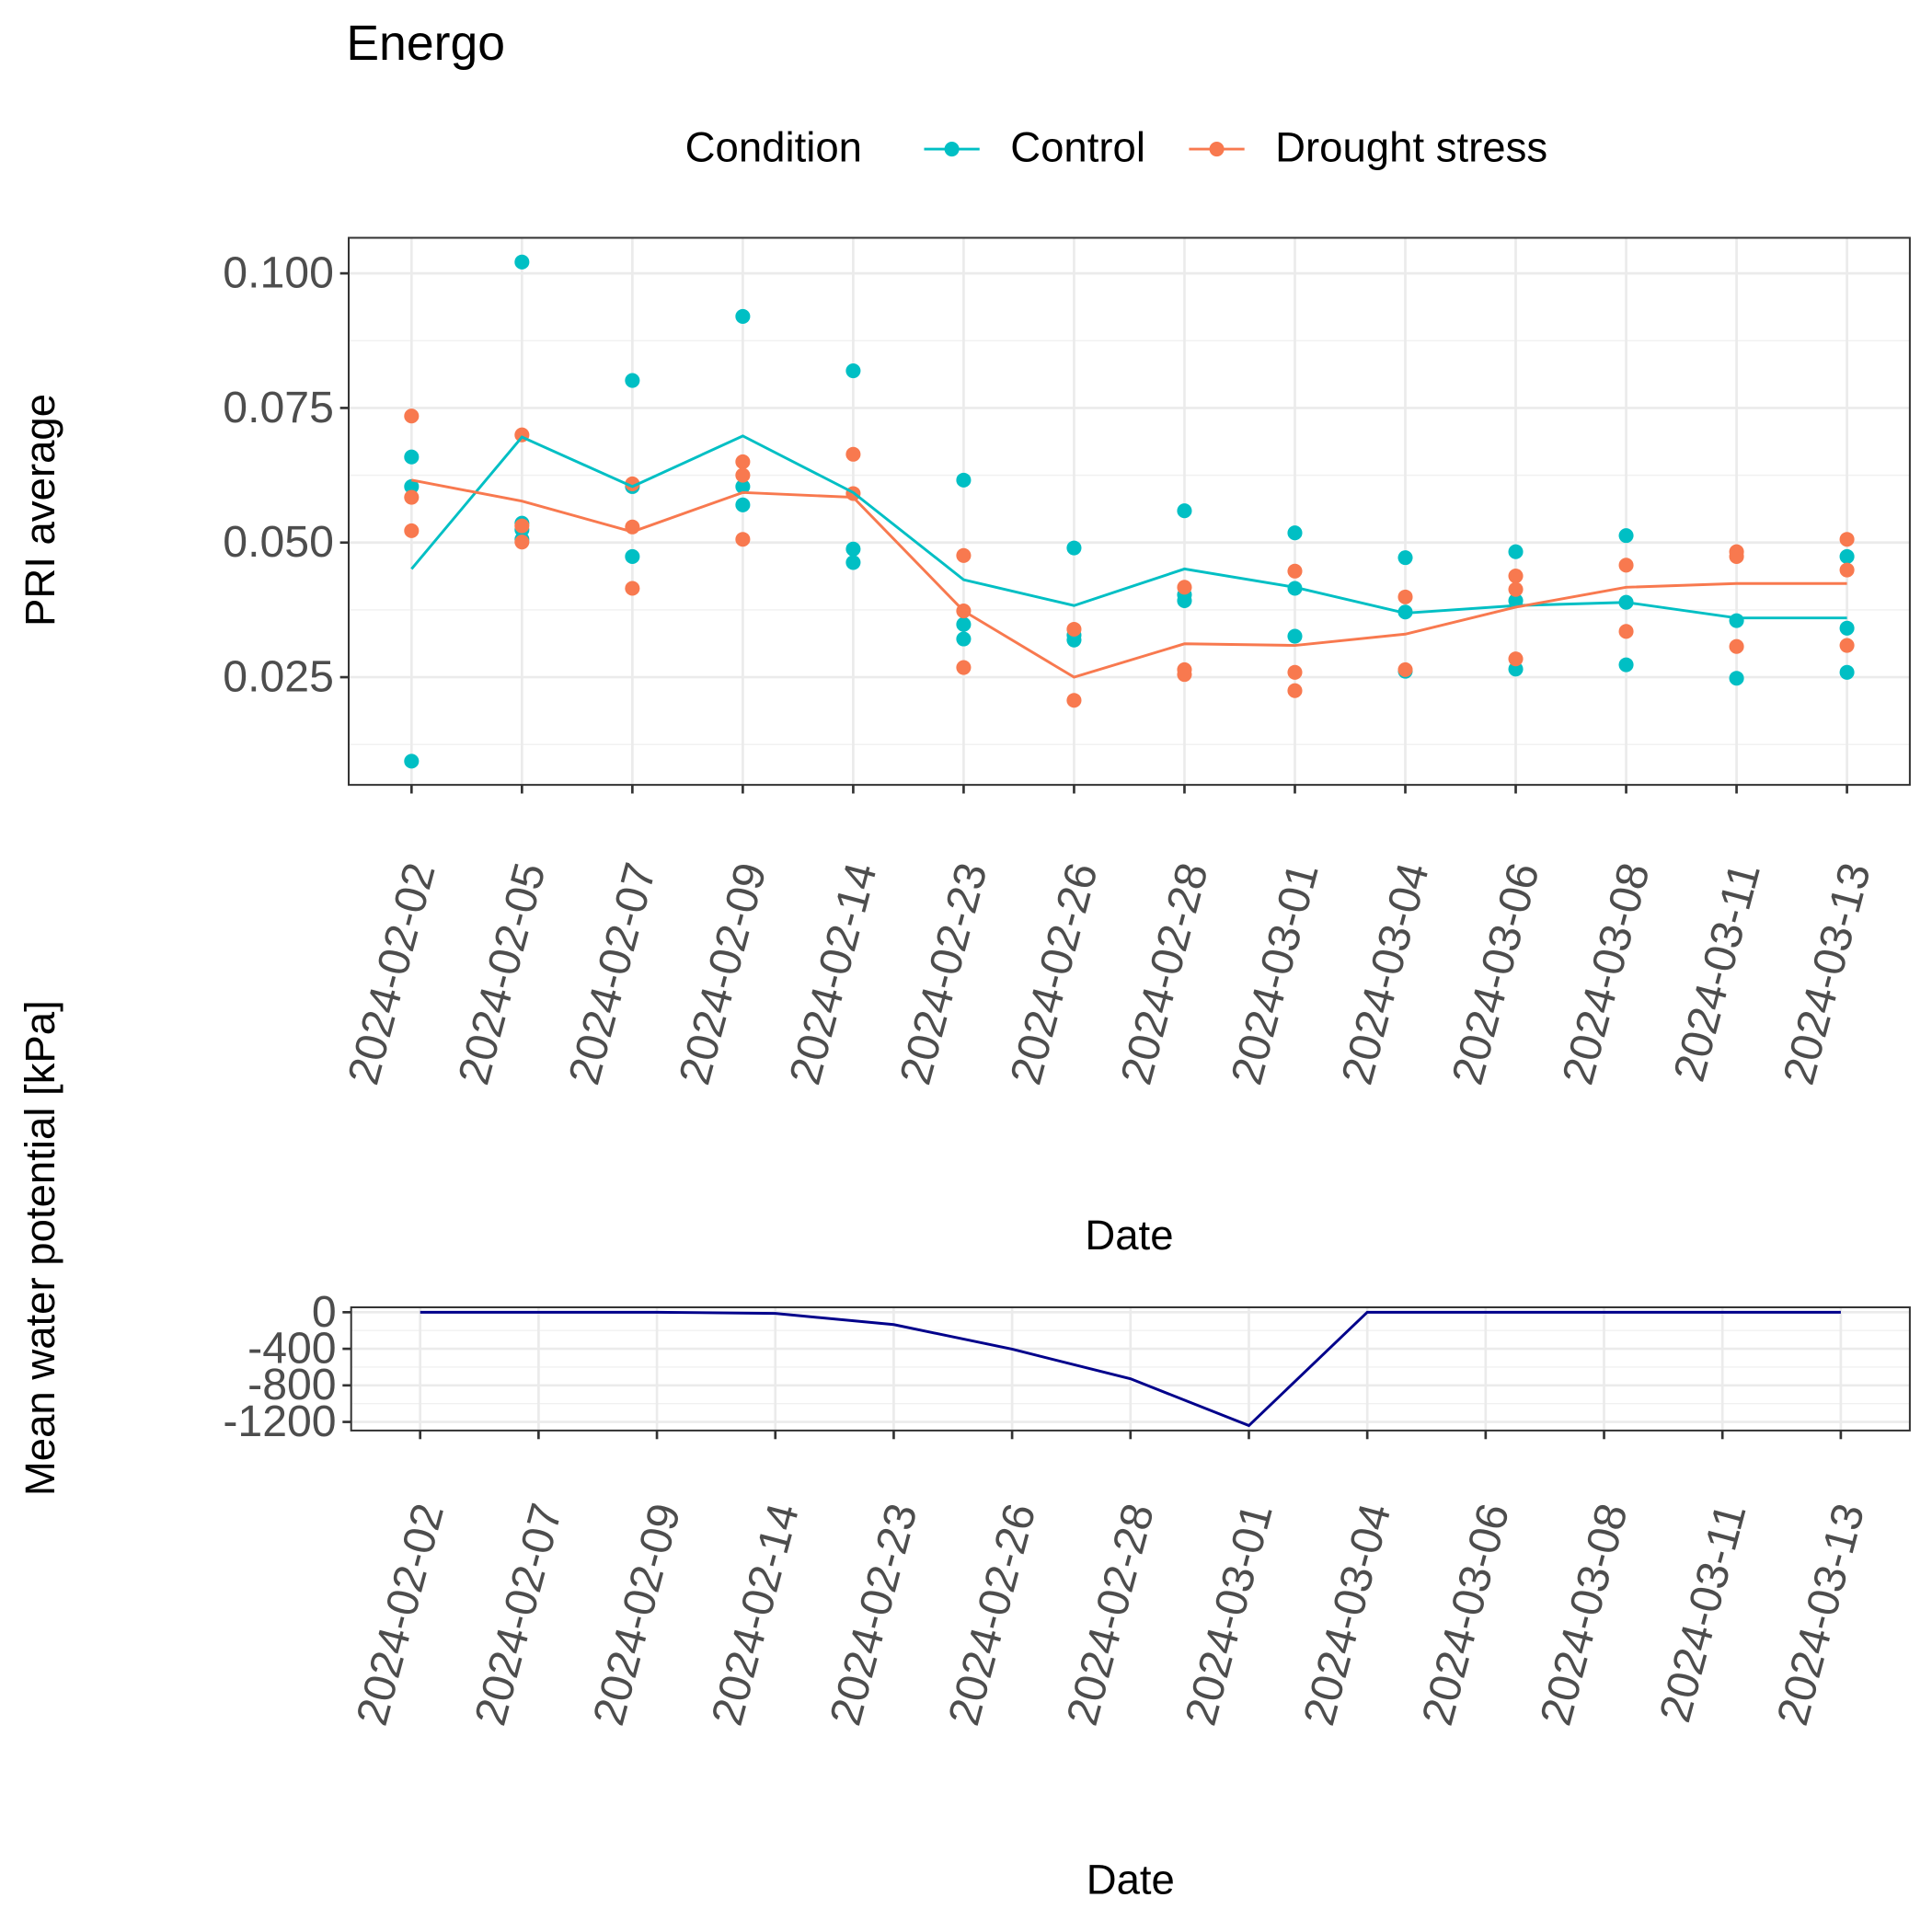 This screenshot has width=1932, height=1932. Describe the element at coordinates (1217, 149) in the screenshot. I see `legend-marker` at that location.